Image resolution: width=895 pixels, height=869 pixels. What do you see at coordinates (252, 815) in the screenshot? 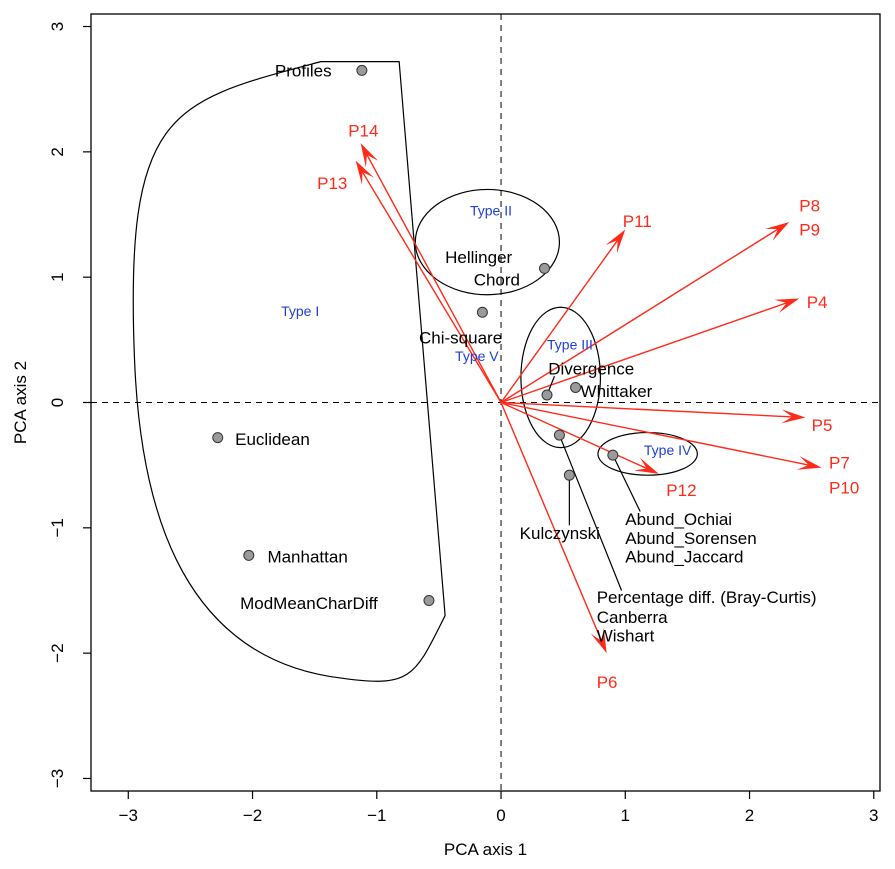
I see `x-tick-label-2: −2` at bounding box center [252, 815].